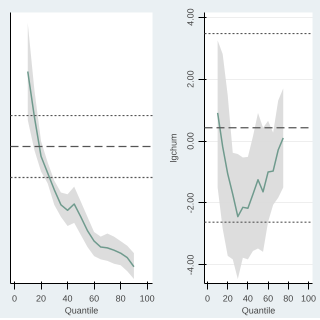 The width and height of the screenshot is (320, 320). Describe the element at coordinates (191, 203) in the screenshot. I see `y-tick-label: -2.00` at that location.